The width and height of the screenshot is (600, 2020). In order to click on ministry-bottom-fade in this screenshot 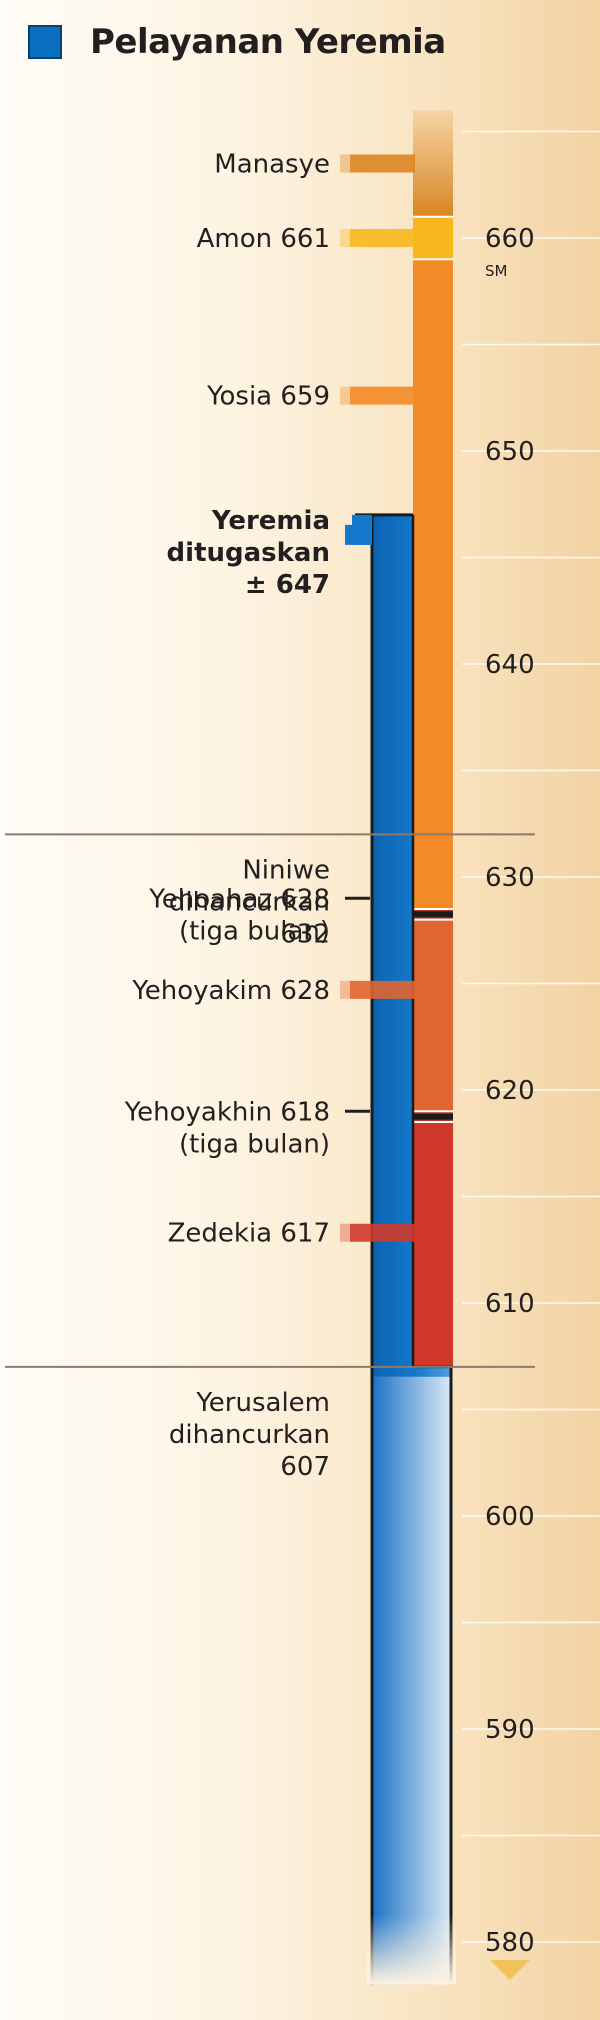, I will do `click(411, 1949)`.